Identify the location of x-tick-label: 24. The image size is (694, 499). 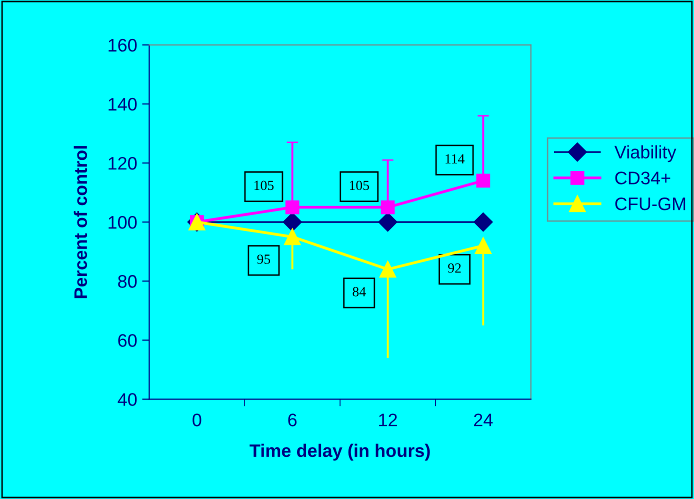
(483, 420).